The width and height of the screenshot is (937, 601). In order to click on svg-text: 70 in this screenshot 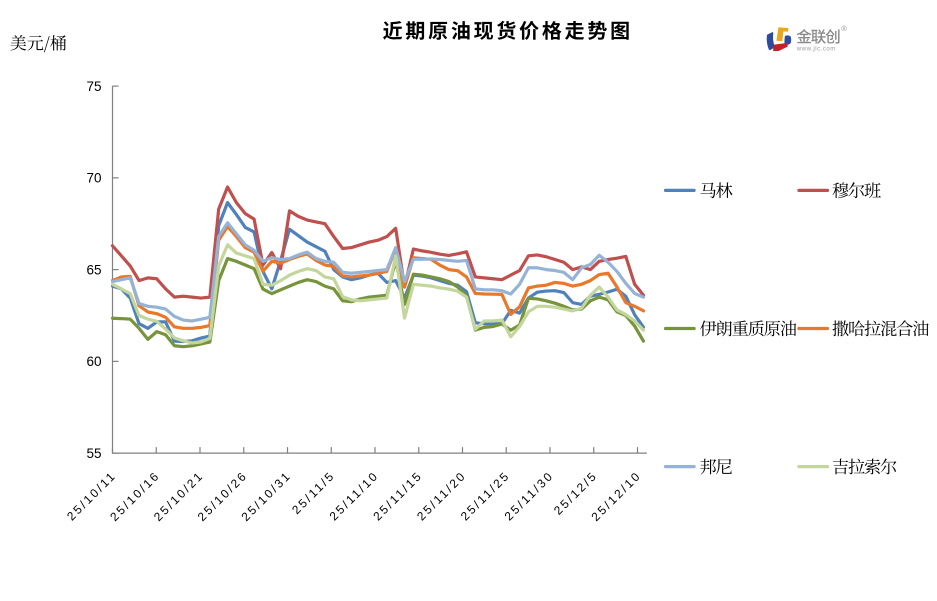, I will do `click(93, 178)`.